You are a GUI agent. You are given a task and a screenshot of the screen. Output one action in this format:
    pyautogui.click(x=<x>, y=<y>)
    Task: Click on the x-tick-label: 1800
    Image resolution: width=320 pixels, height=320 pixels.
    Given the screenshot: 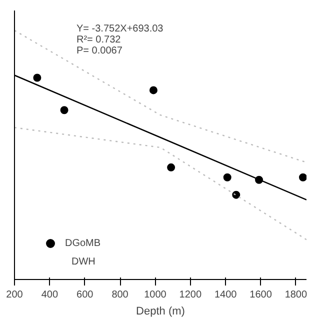 What is the action you would take?
    pyautogui.click(x=296, y=295)
    